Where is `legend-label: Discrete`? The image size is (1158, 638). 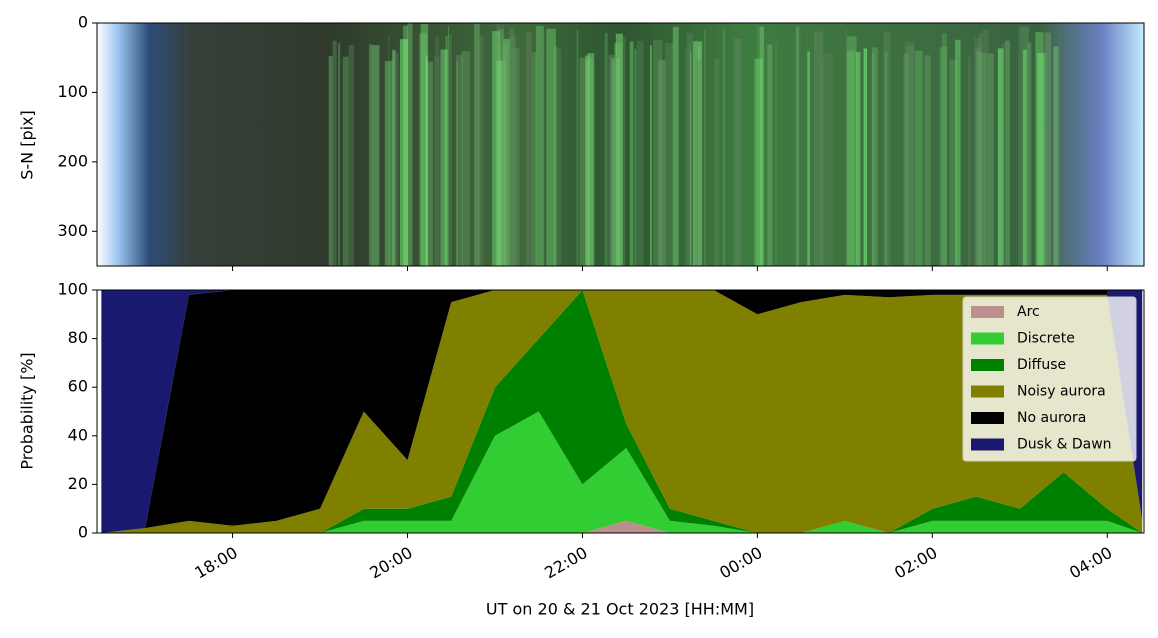
legend-label: Discrete is located at coordinates (1046, 339).